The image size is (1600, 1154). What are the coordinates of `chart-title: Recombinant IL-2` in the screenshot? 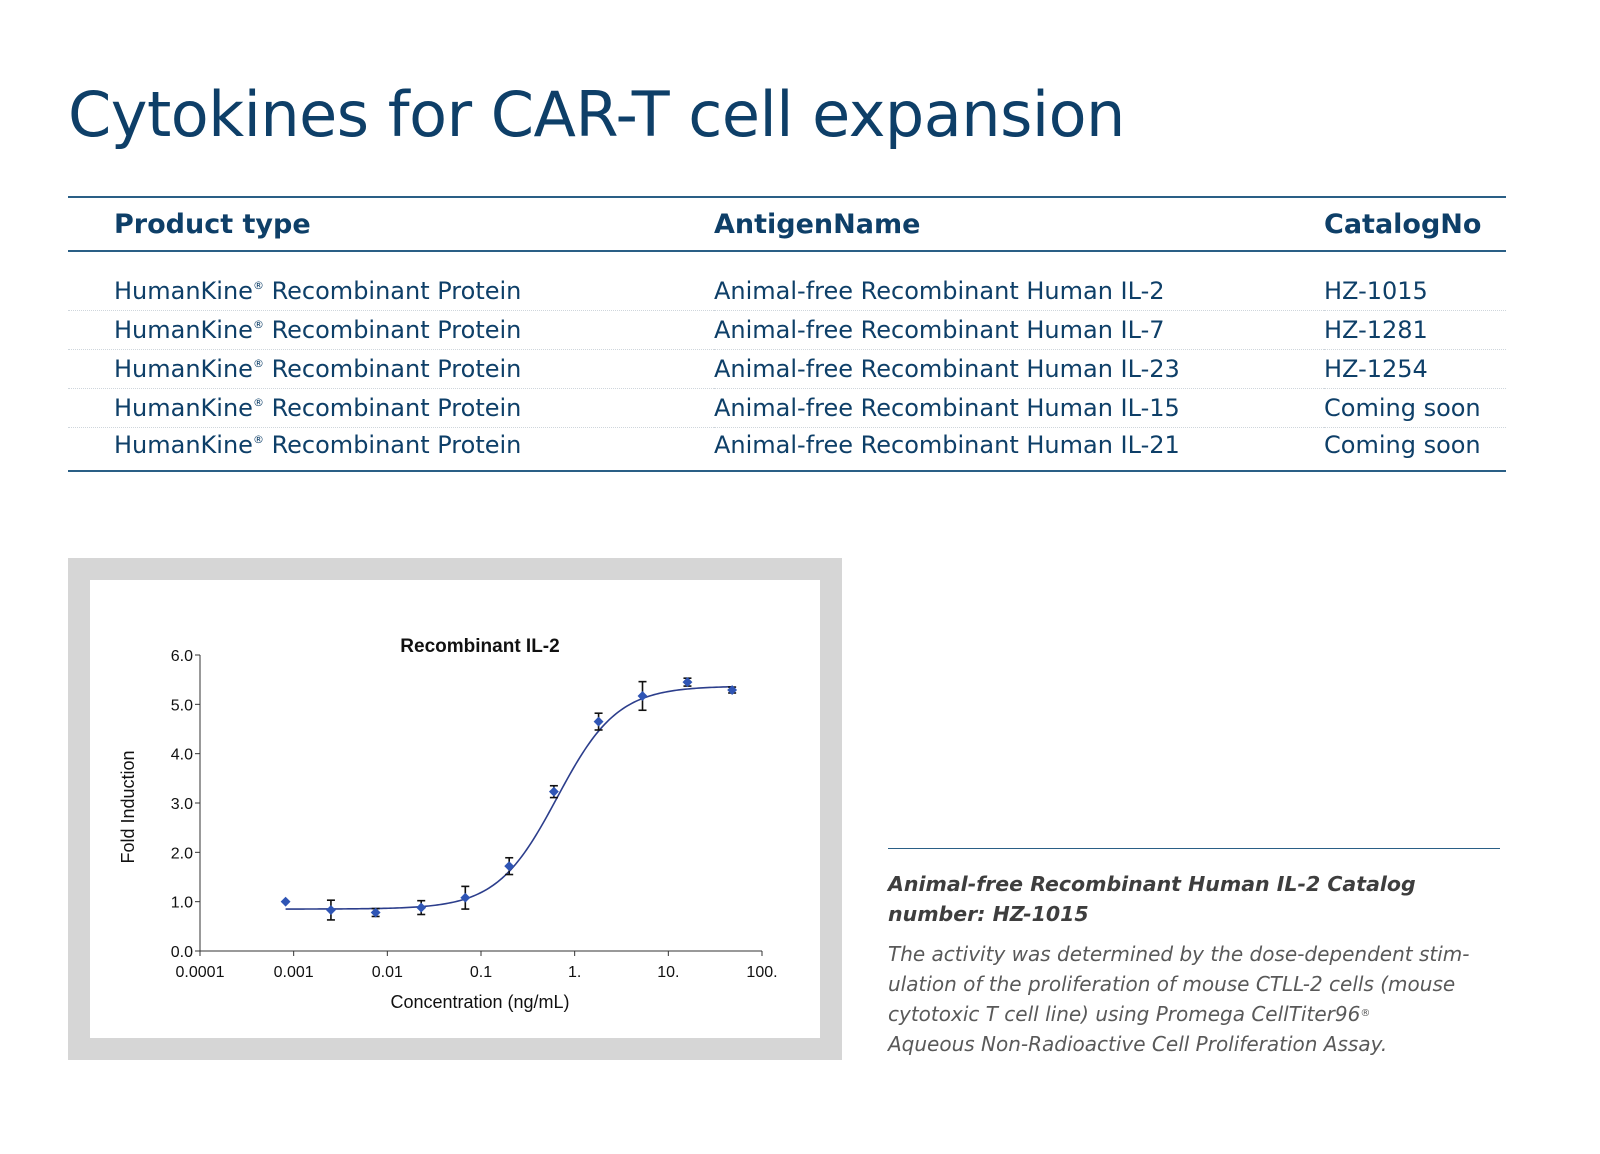 It's located at (479, 646).